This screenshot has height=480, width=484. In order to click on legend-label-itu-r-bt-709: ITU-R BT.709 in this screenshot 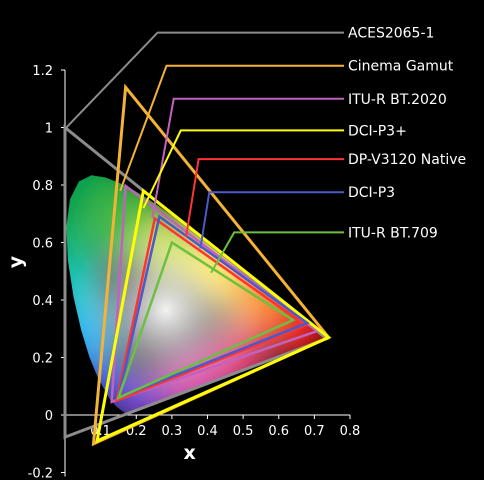, I will do `click(393, 233)`.